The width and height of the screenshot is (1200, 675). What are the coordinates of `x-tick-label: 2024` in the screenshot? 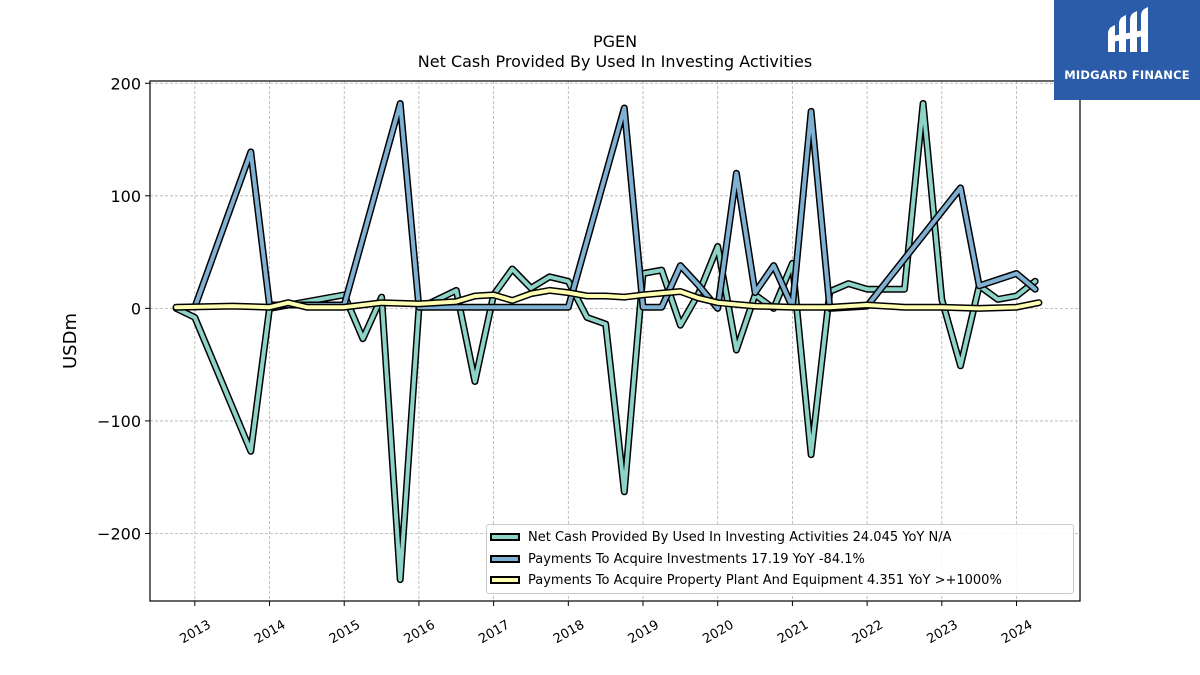 It's located at (1017, 633).